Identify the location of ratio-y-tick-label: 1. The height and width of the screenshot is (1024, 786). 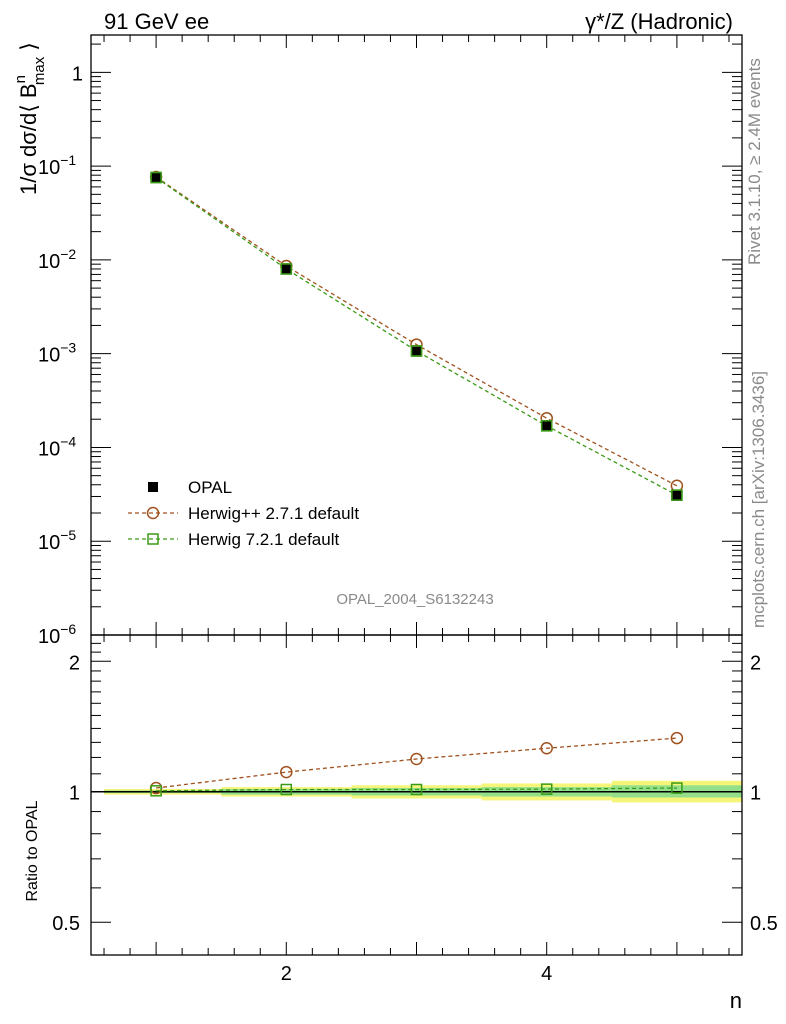
(74, 794).